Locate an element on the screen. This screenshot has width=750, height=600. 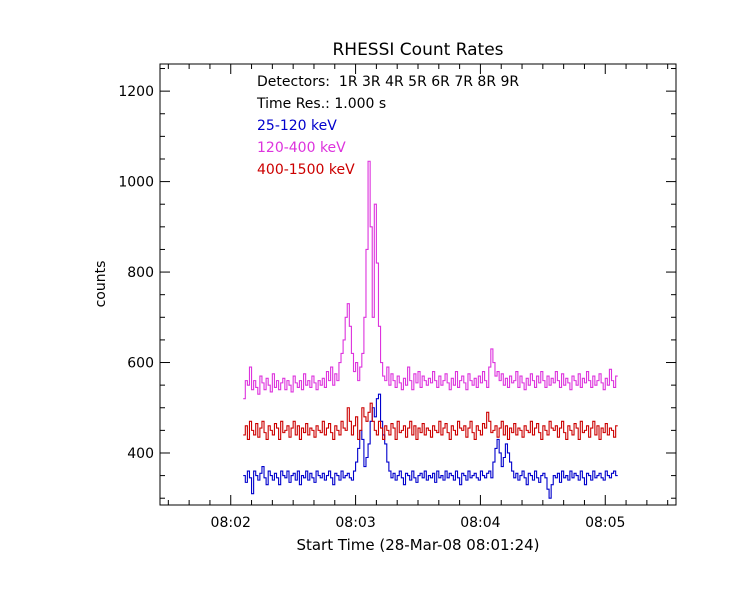
x-axis-label: Start Time (28-Mar-08 08:01:24) is located at coordinates (417, 545).